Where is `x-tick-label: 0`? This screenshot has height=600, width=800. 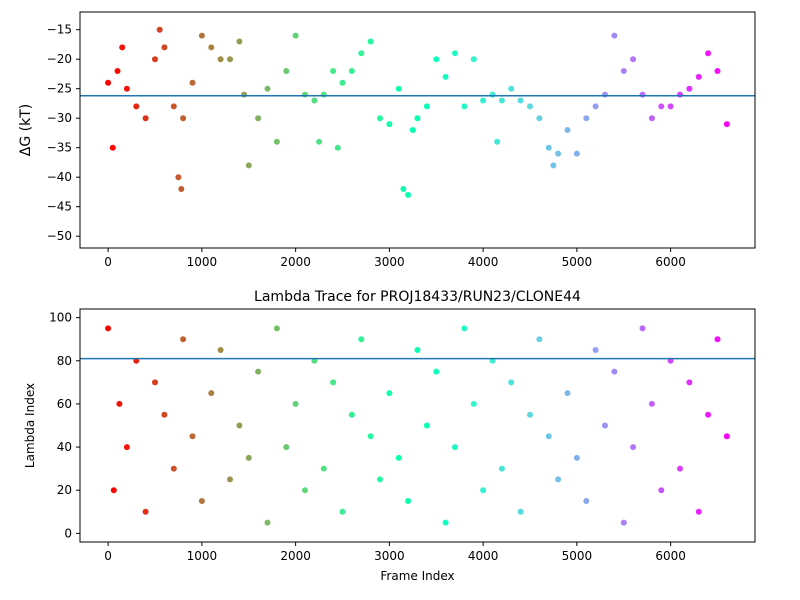 x-tick-label: 0 is located at coordinates (108, 262).